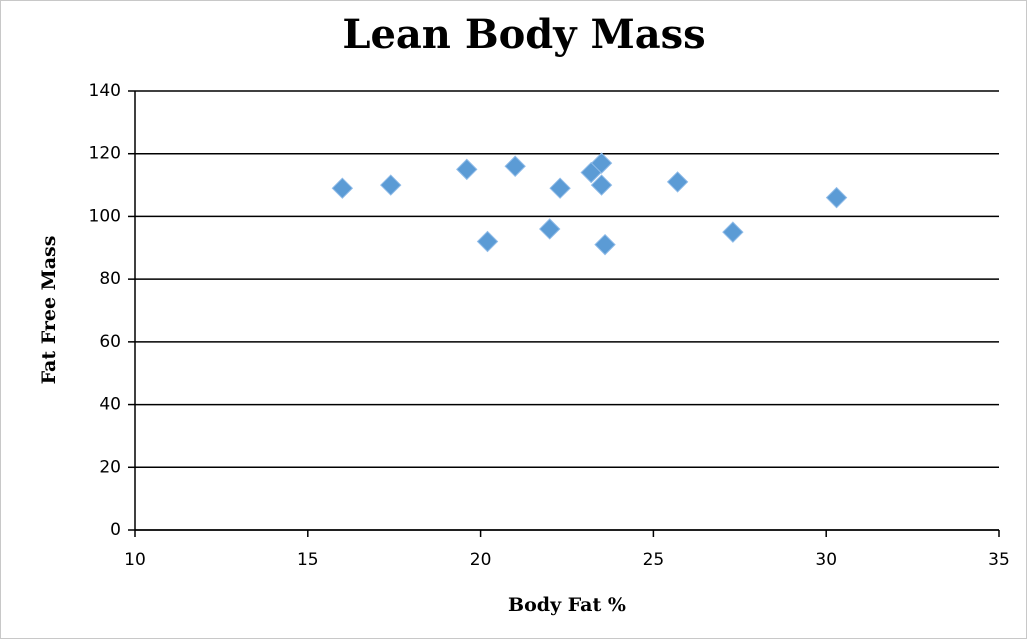 The height and width of the screenshot is (640, 1028). I want to click on y-tick-label: 40, so click(110, 405).